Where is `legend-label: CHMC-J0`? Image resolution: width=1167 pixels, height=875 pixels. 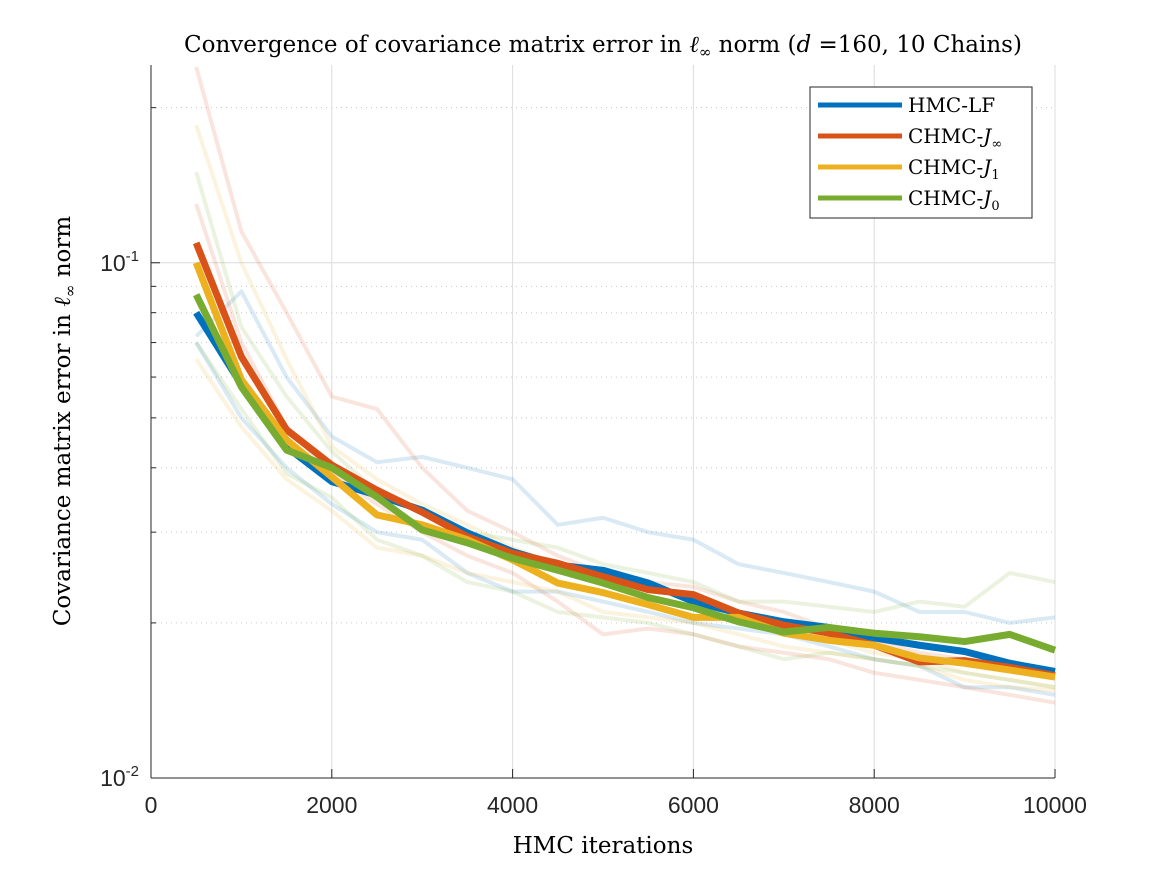 legend-label: CHMC-J0 is located at coordinates (954, 200).